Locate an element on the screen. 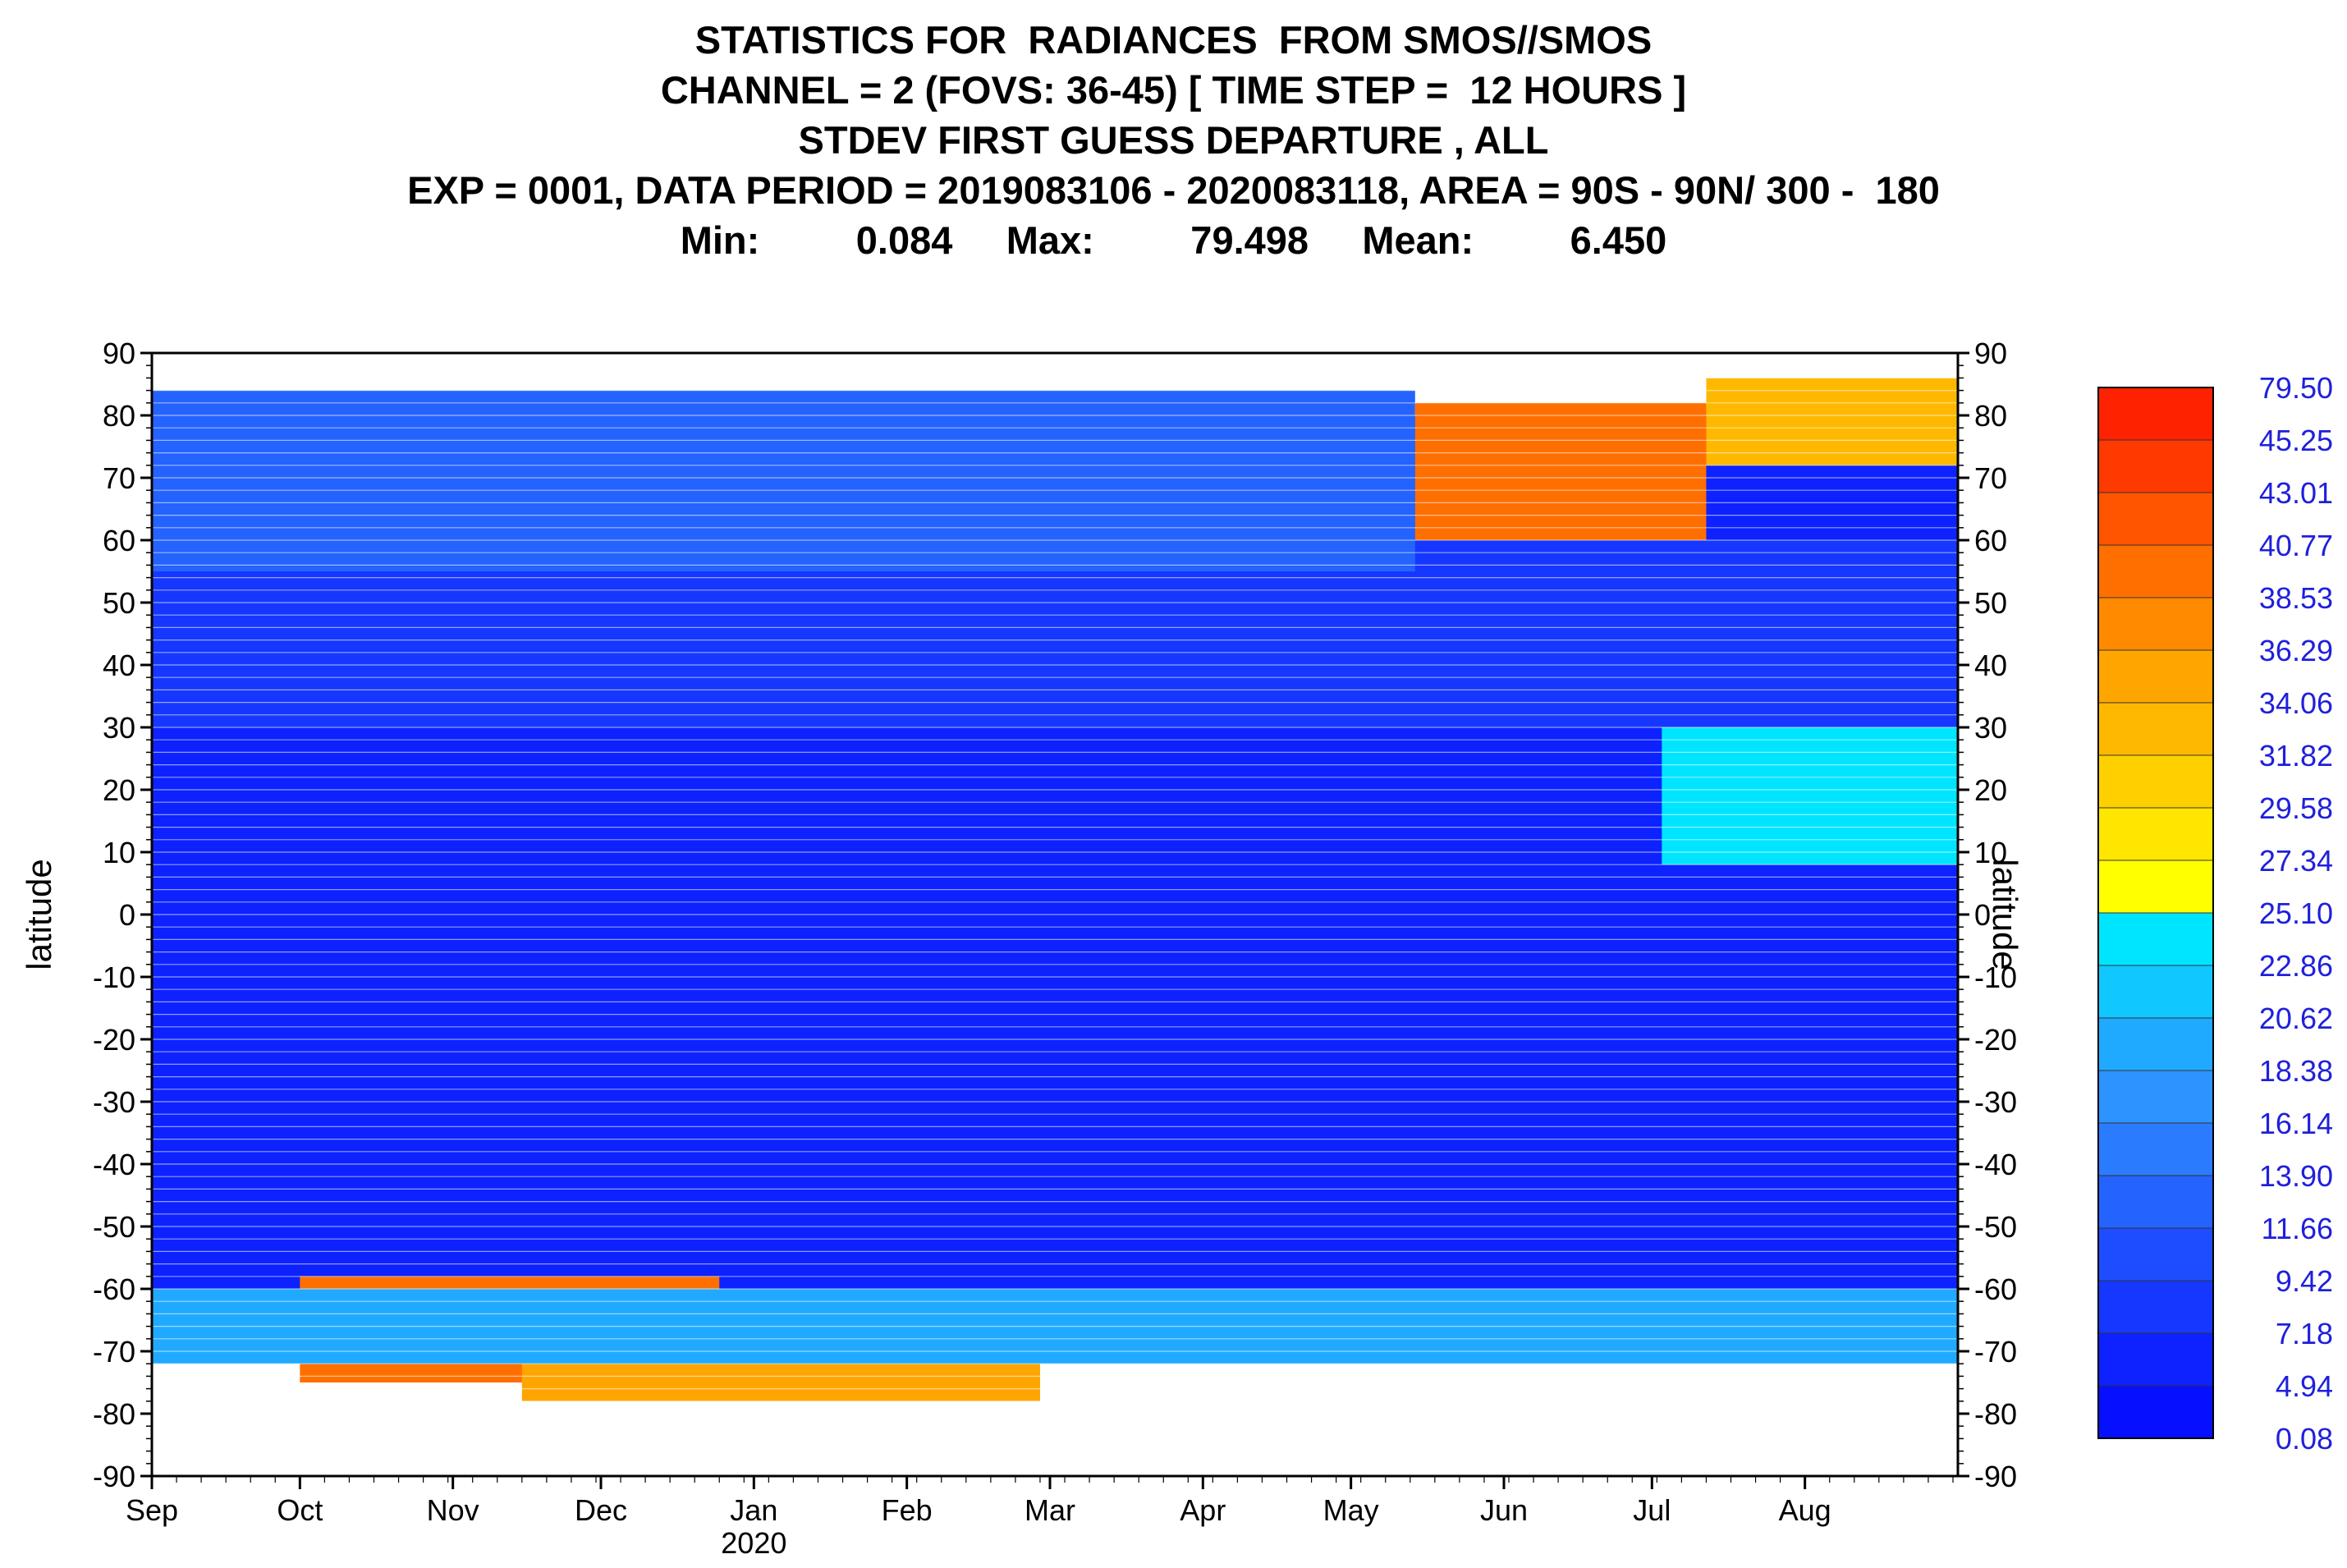 The width and height of the screenshot is (2347, 1568). heatmap-cell-arctic-summer is located at coordinates (1561, 471).